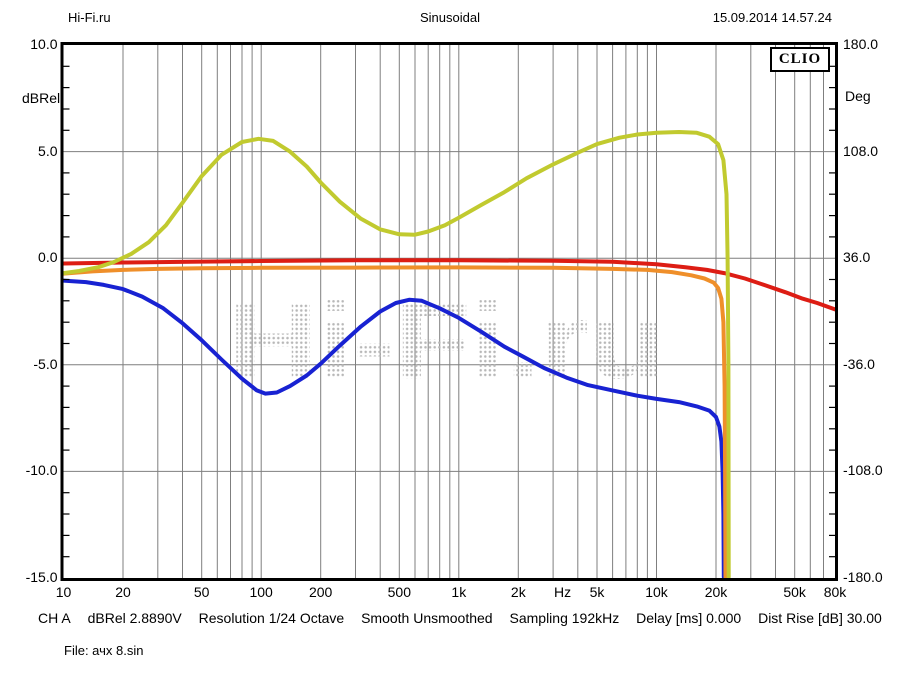 Image resolution: width=900 pixels, height=675 pixels. I want to click on status-sampling: Sampling 192kHz, so click(564, 618).